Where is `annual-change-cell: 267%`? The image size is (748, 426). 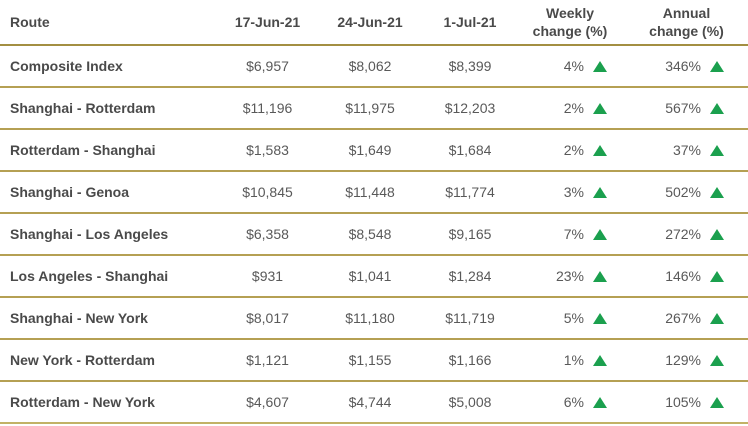
annual-change-cell: 267% is located at coordinates (686, 318).